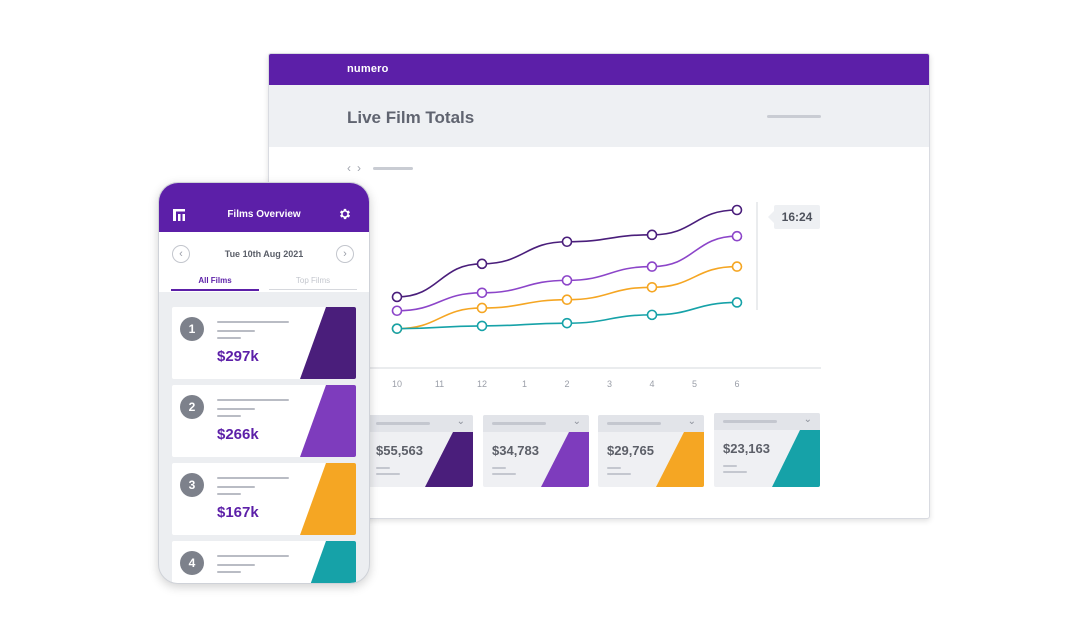 Image resolution: width=1088 pixels, height=640 pixels. I want to click on time-badge: 16:24, so click(794, 217).